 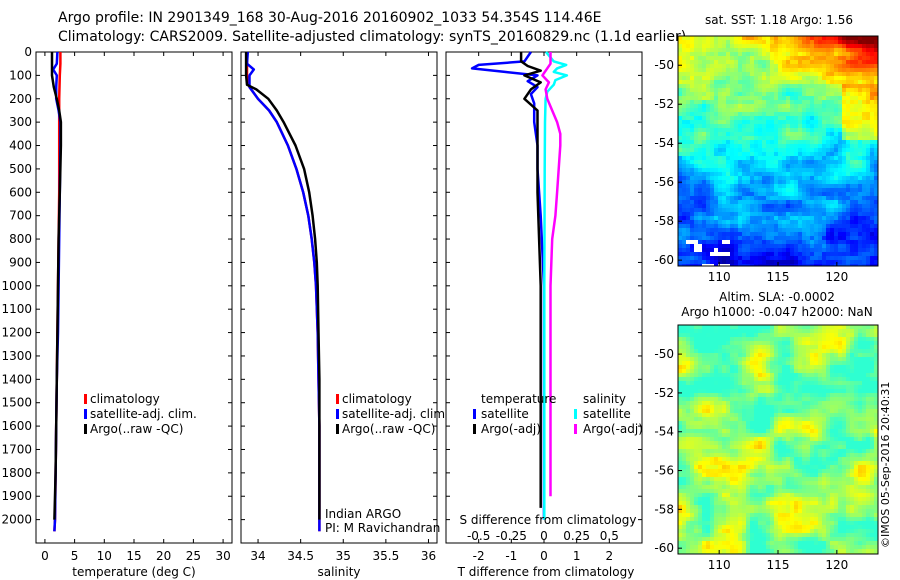 I want to click on depth-tick-label: 0, so click(x=28, y=52).